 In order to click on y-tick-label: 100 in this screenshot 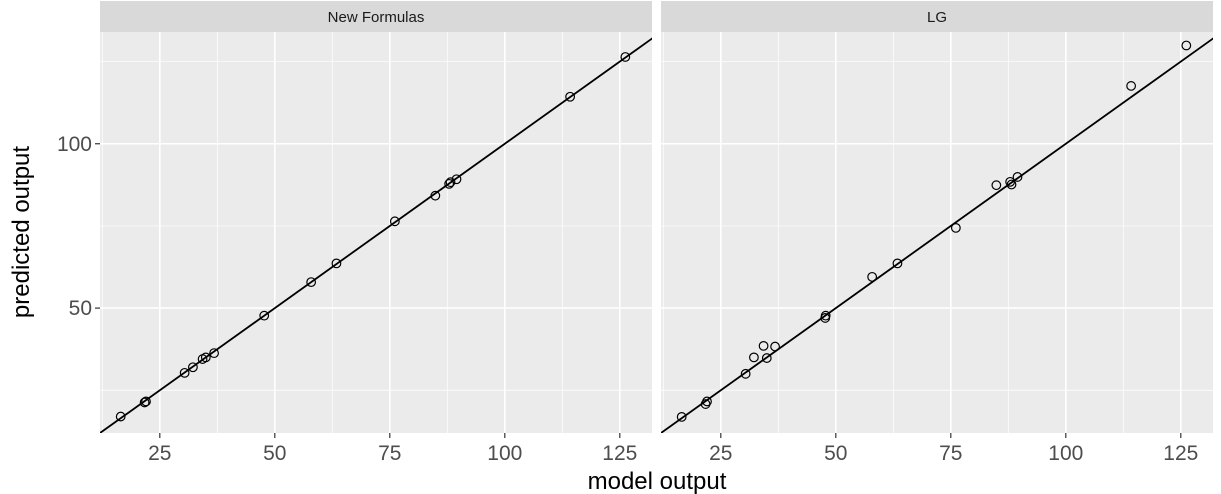, I will do `click(74, 144)`.